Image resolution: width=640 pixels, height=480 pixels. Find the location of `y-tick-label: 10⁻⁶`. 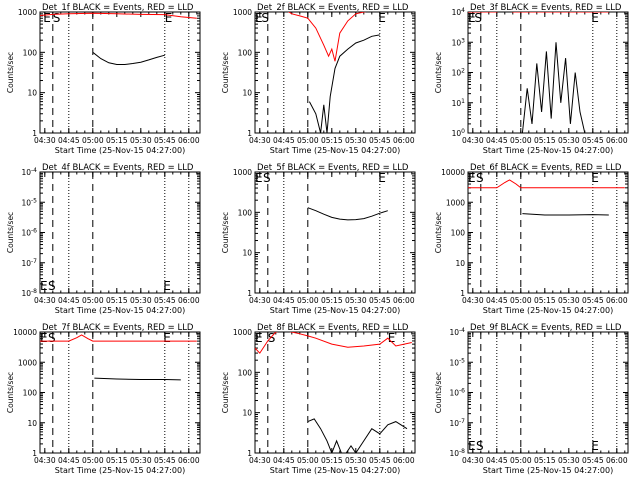

y-tick-label: 10⁻⁶ is located at coordinates (457, 393).